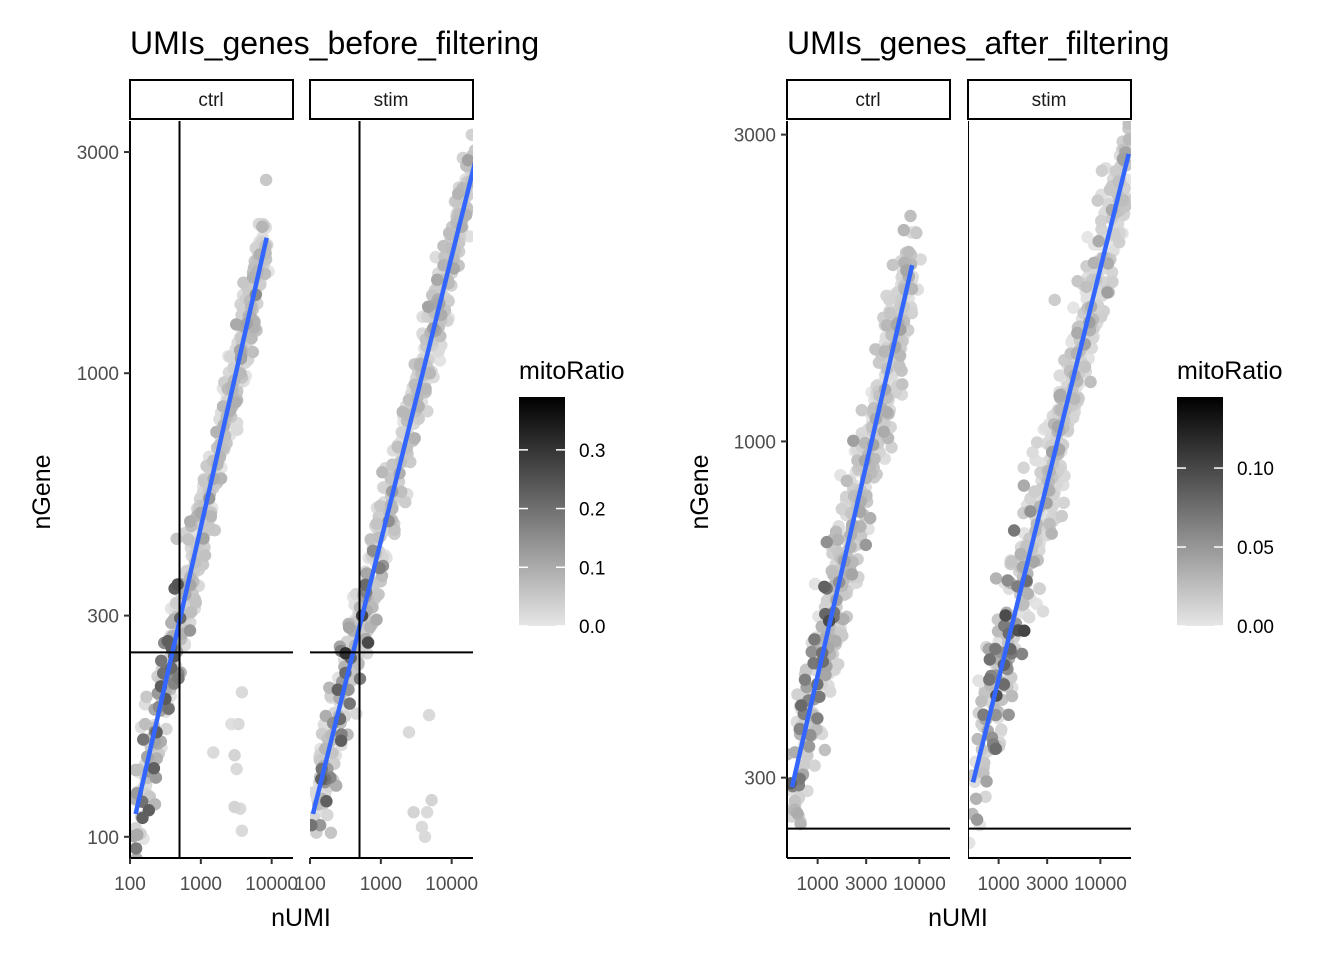 This screenshot has width=1344, height=960. I want to click on x-tick-label: 1000, so click(998, 884).